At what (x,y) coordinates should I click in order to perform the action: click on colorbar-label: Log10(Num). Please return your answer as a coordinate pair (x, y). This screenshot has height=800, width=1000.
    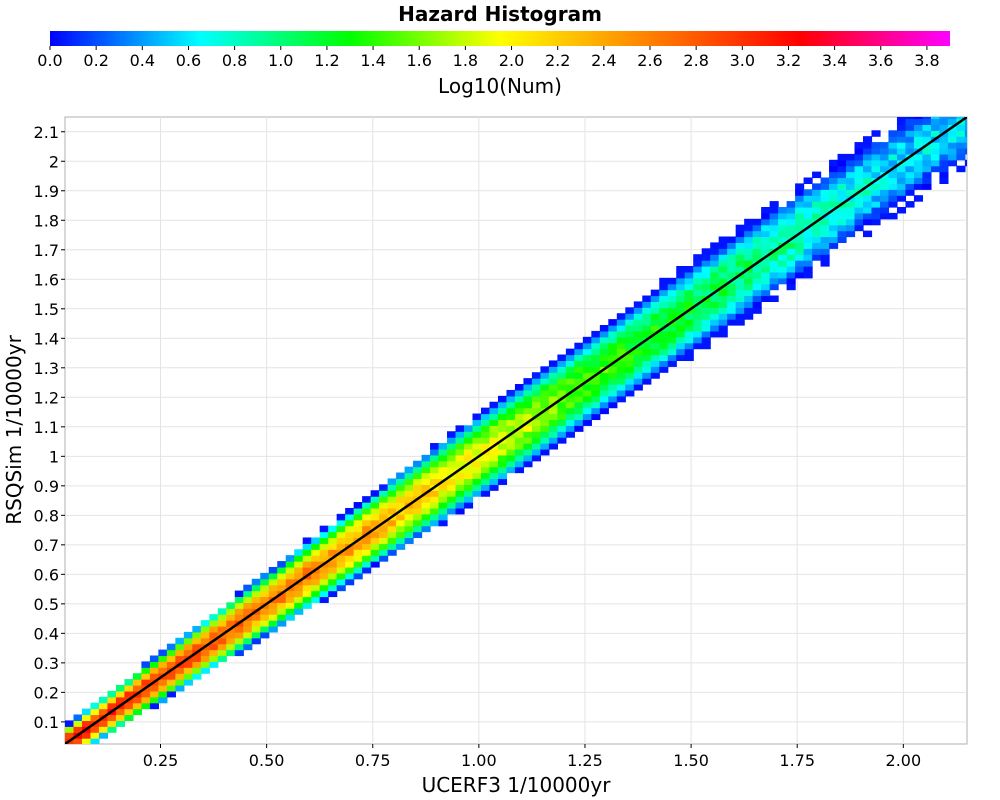
    Looking at the image, I should click on (500, 86).